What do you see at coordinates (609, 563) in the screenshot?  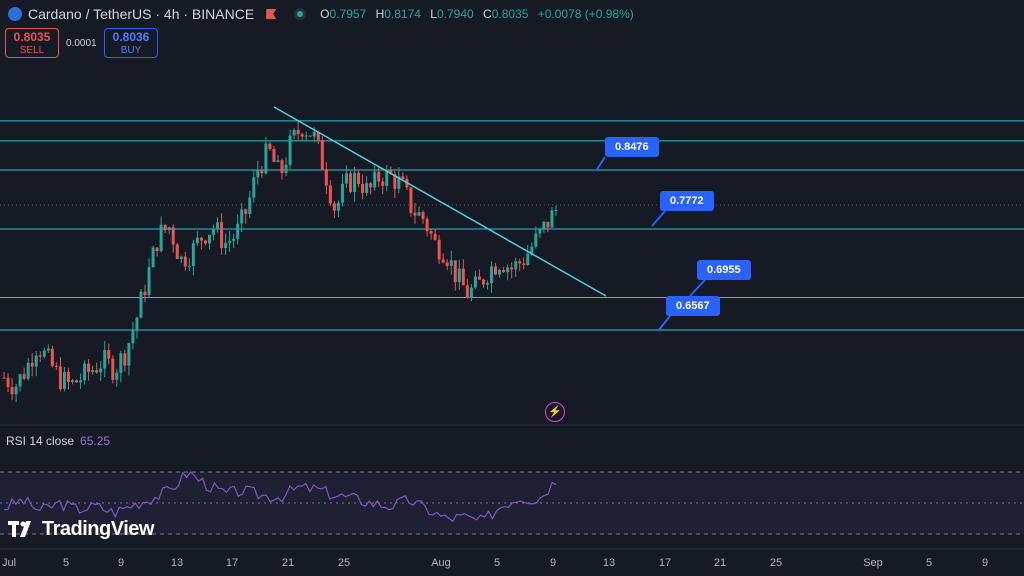 I see `time-axis-label: 13` at bounding box center [609, 563].